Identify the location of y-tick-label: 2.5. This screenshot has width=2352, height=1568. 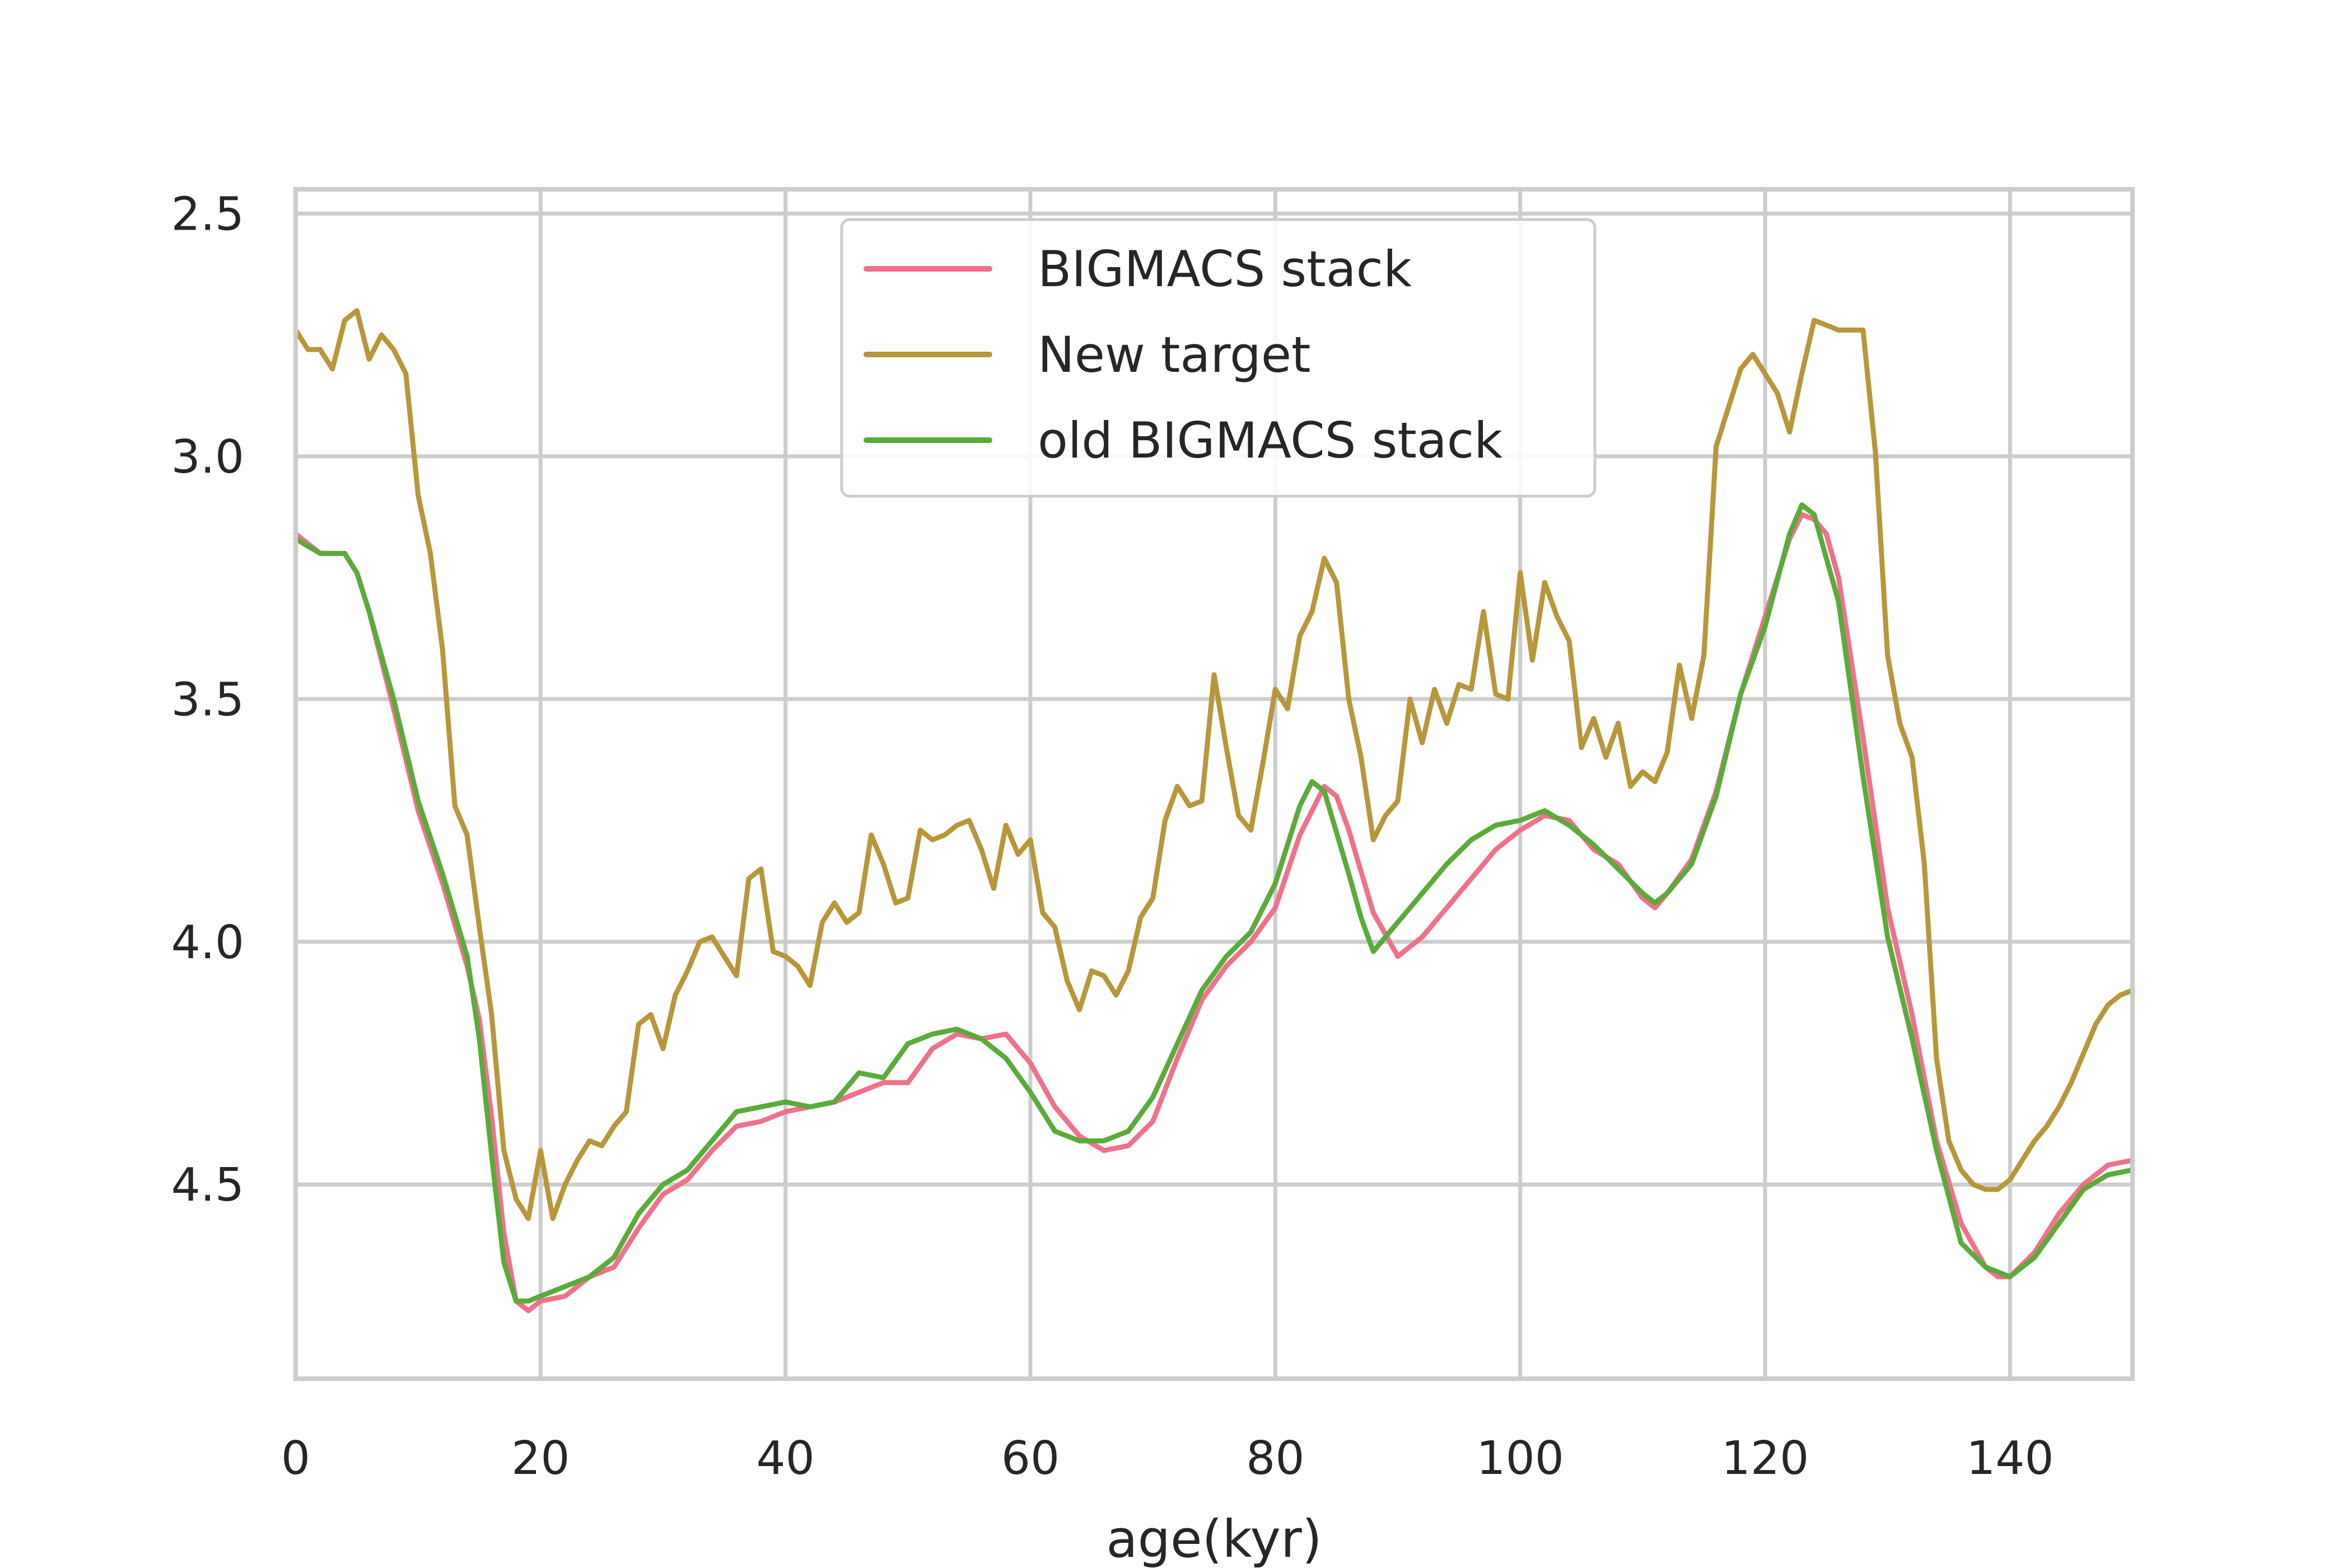
(208, 215).